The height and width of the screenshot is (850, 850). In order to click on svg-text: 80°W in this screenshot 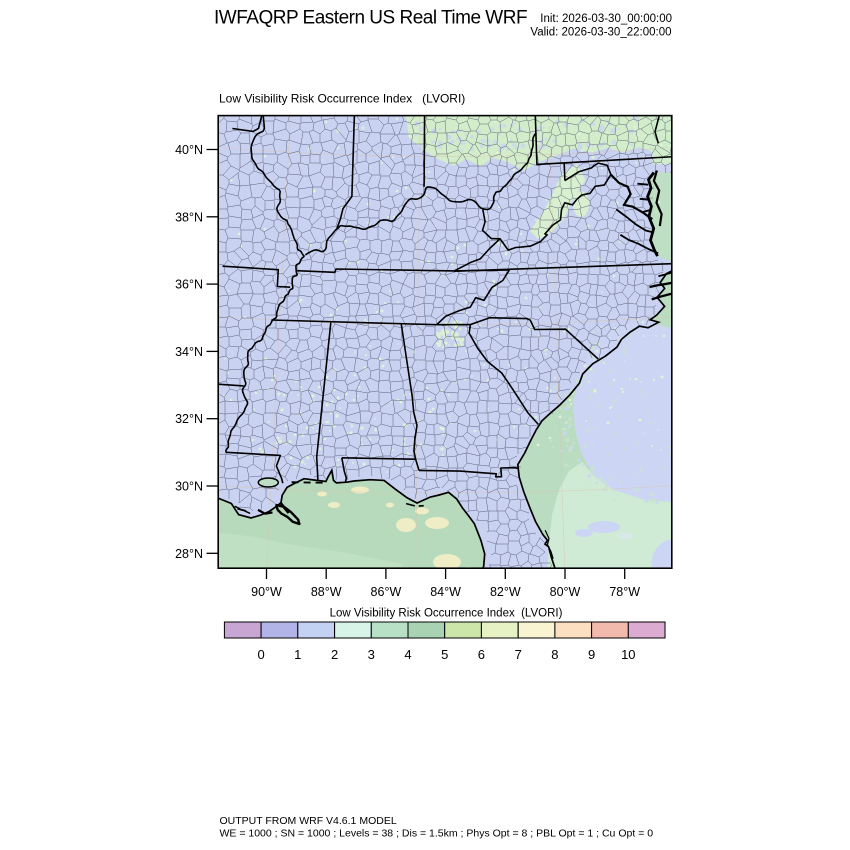, I will do `click(565, 592)`.